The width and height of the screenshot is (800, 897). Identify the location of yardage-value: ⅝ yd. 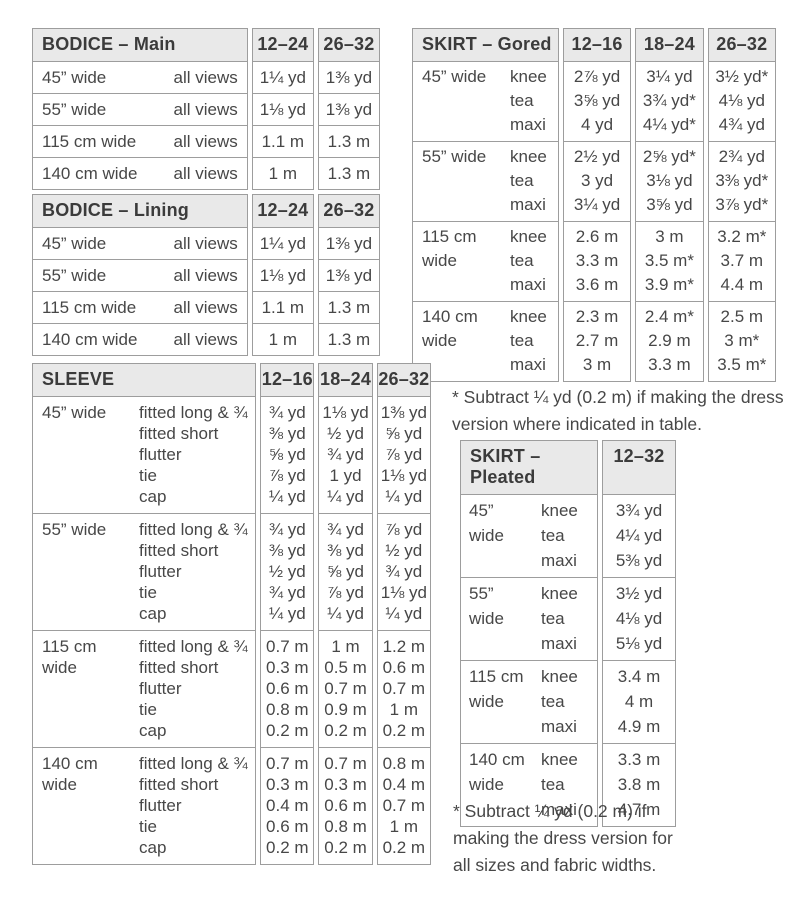
(345, 571).